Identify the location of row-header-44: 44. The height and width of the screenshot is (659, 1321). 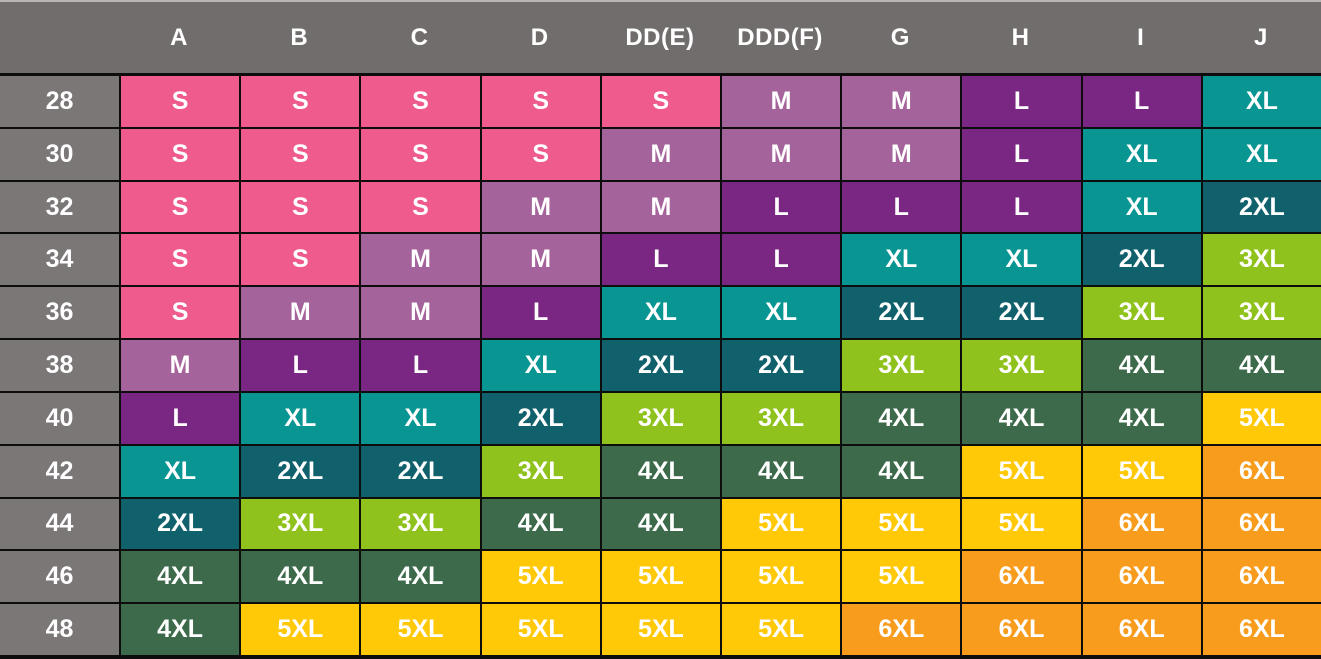
(59, 524).